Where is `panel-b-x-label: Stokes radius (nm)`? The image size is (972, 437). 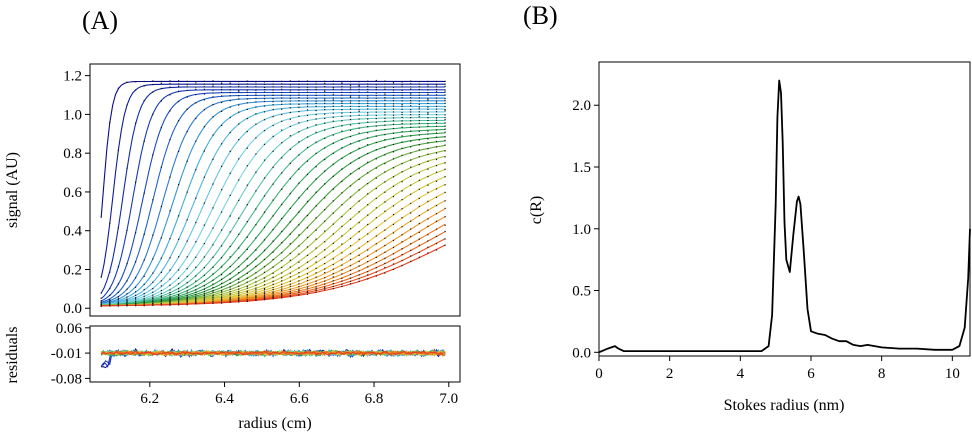
panel-b-x-label: Stokes radius (nm) is located at coordinates (784, 405).